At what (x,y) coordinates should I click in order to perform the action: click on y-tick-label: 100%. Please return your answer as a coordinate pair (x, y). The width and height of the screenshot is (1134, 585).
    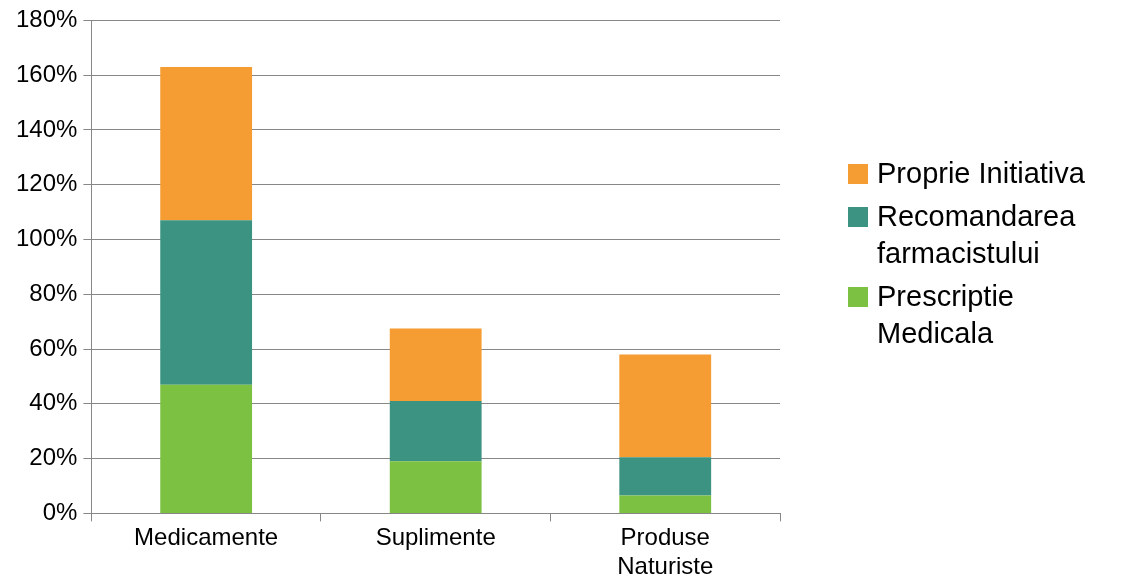
    Looking at the image, I should click on (46, 238).